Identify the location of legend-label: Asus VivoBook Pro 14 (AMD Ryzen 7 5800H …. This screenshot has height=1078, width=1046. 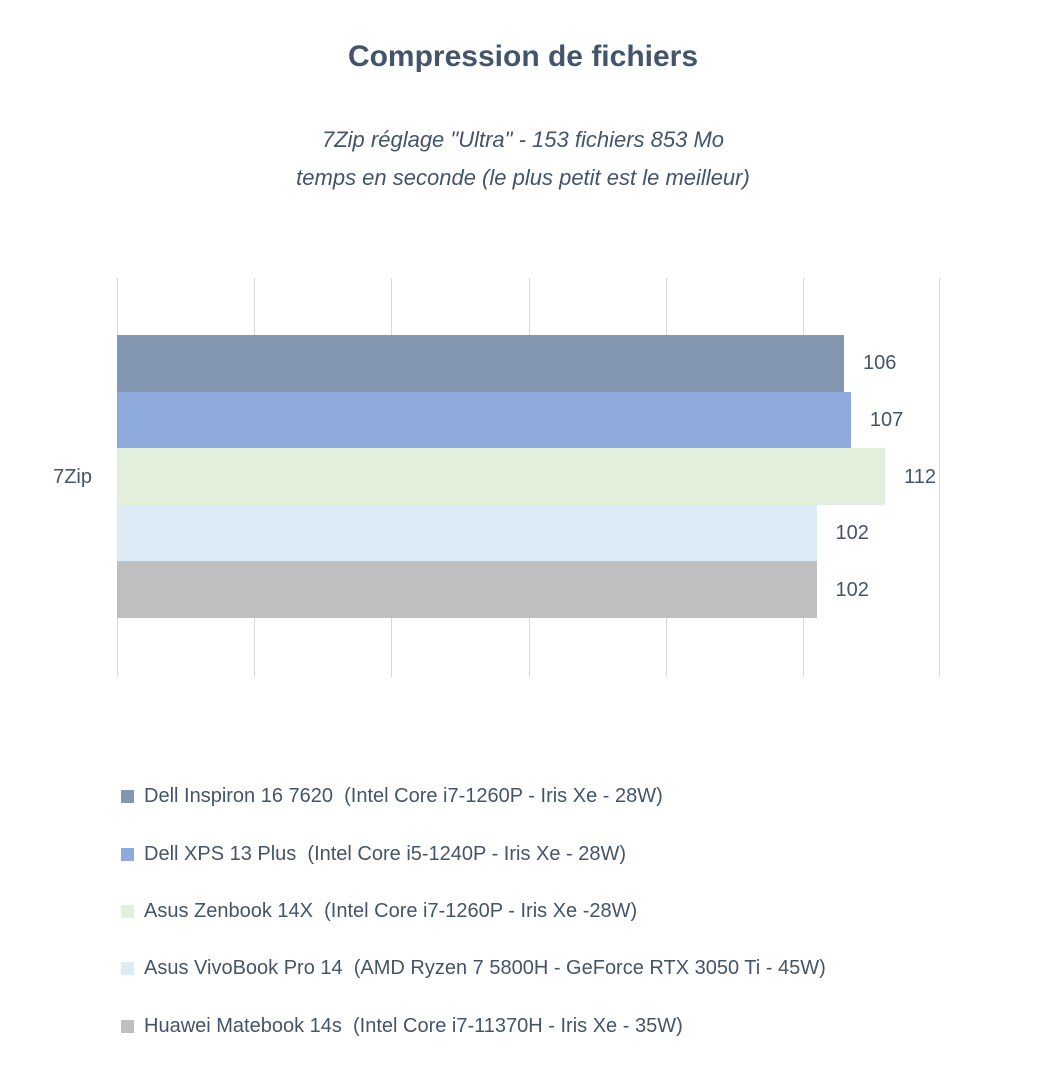
(485, 968).